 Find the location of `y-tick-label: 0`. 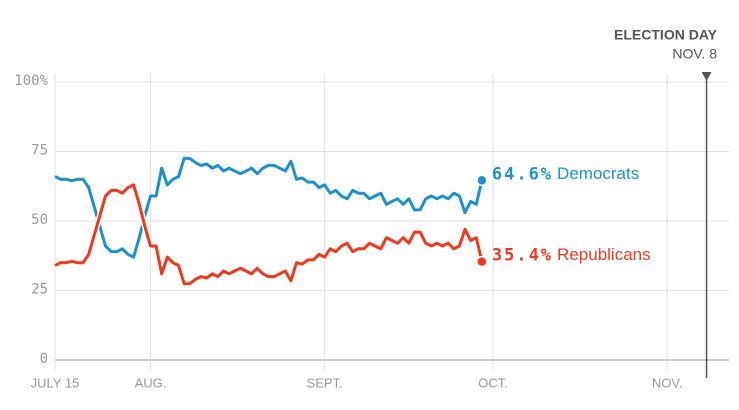

y-tick-label: 0 is located at coordinates (44, 359).